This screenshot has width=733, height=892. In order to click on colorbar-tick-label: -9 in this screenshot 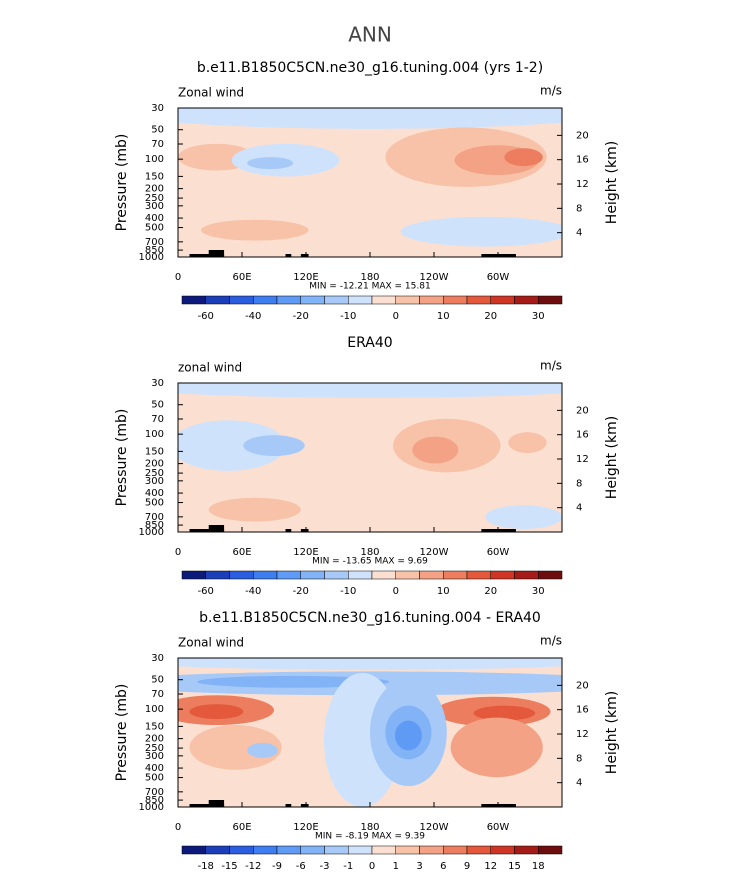, I will do `click(277, 866)`.